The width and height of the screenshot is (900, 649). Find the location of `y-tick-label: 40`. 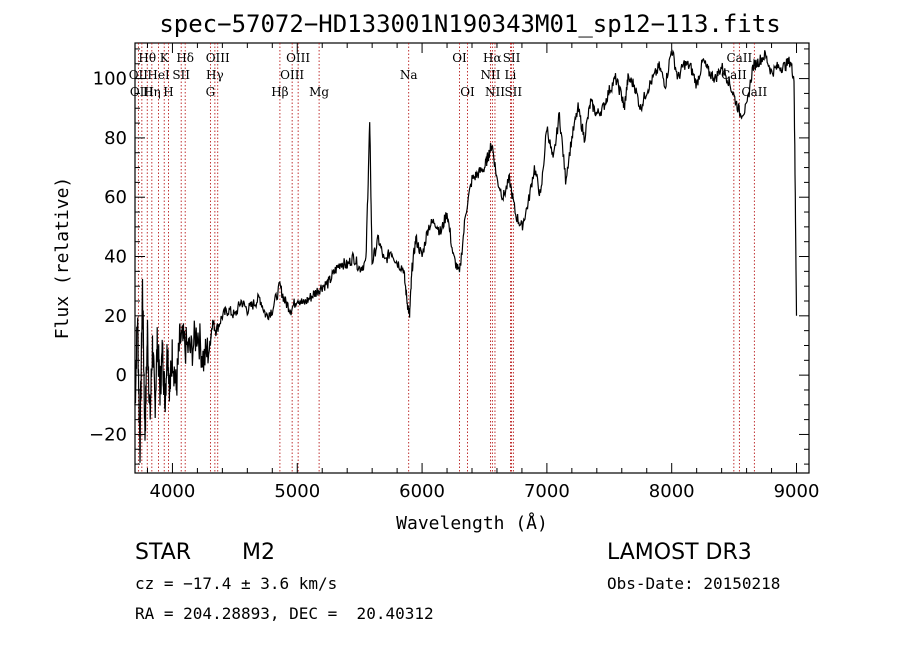

y-tick-label: 40 is located at coordinates (115, 257).